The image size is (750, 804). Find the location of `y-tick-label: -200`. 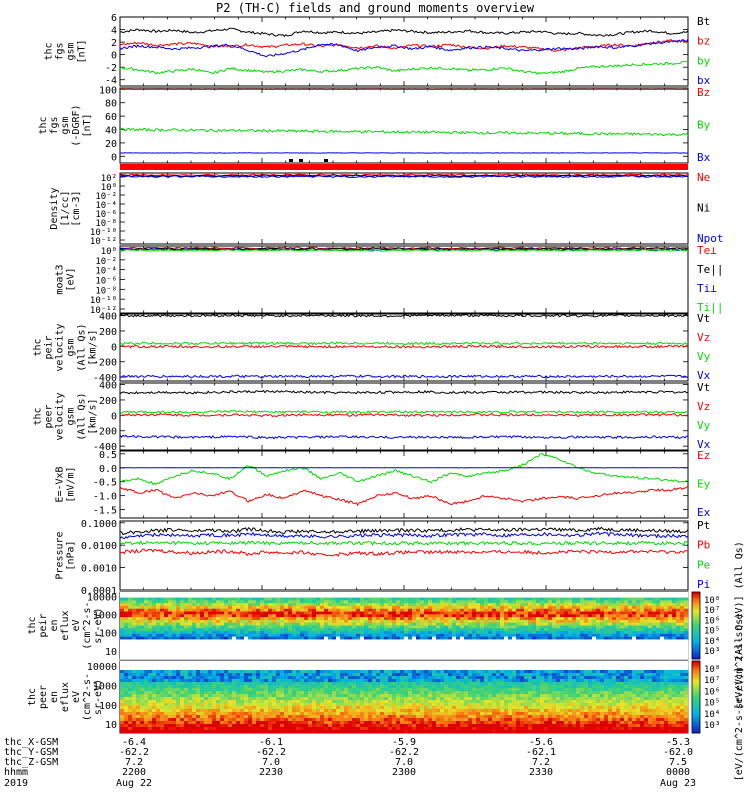

y-tick-label: -200 is located at coordinates (105, 363).